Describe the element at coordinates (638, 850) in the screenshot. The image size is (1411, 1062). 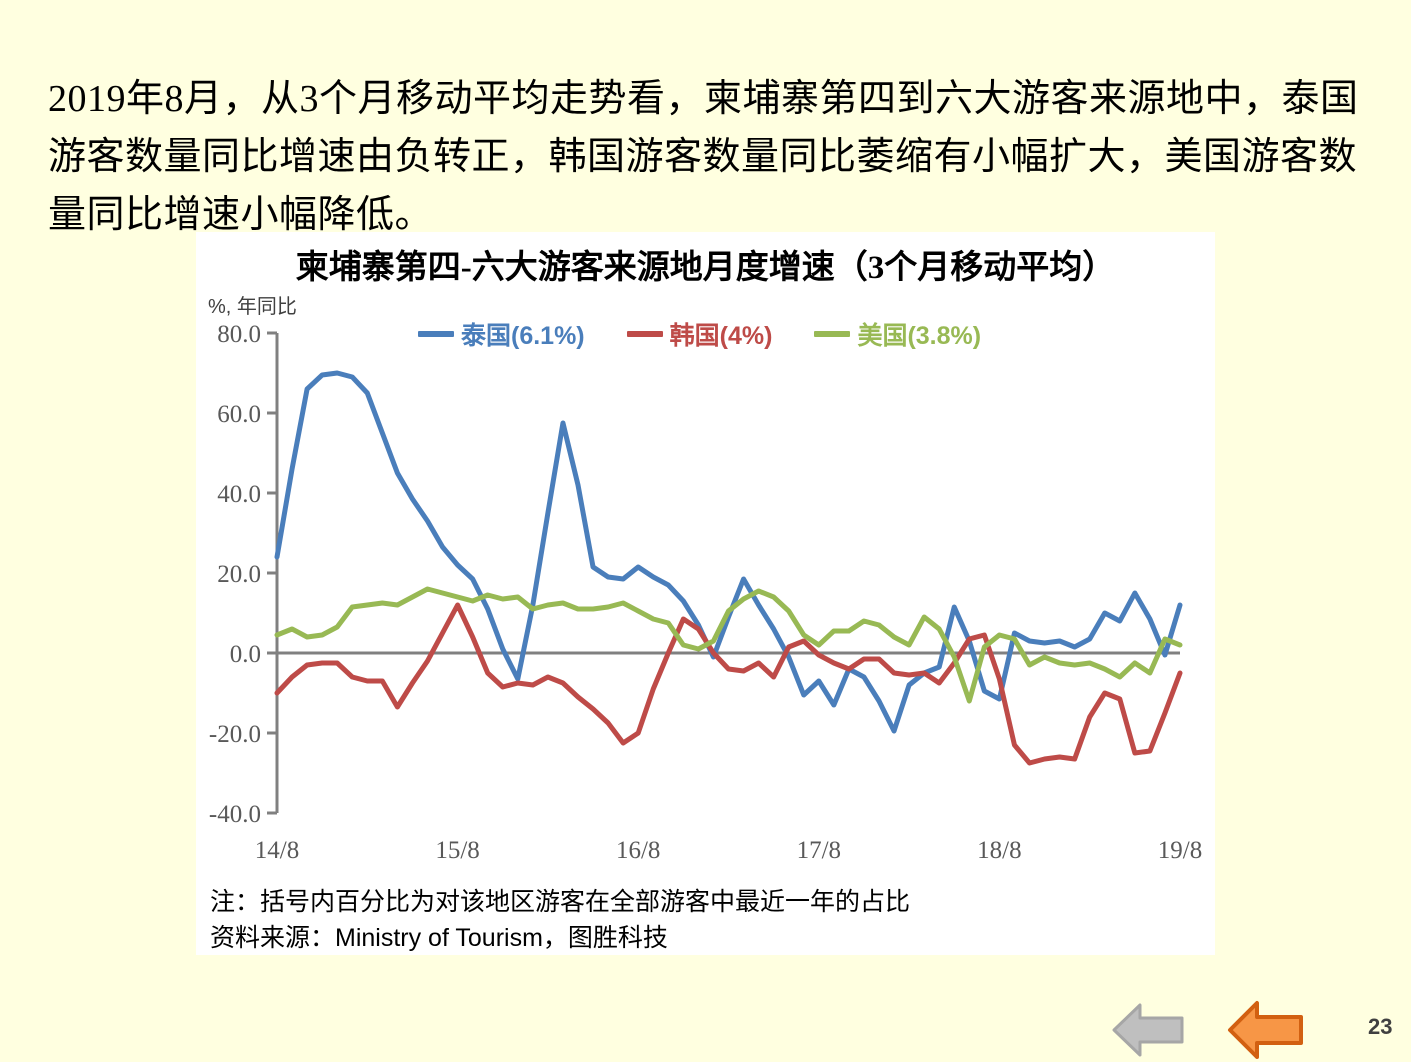
I see `svg-text: 16/8` at that location.